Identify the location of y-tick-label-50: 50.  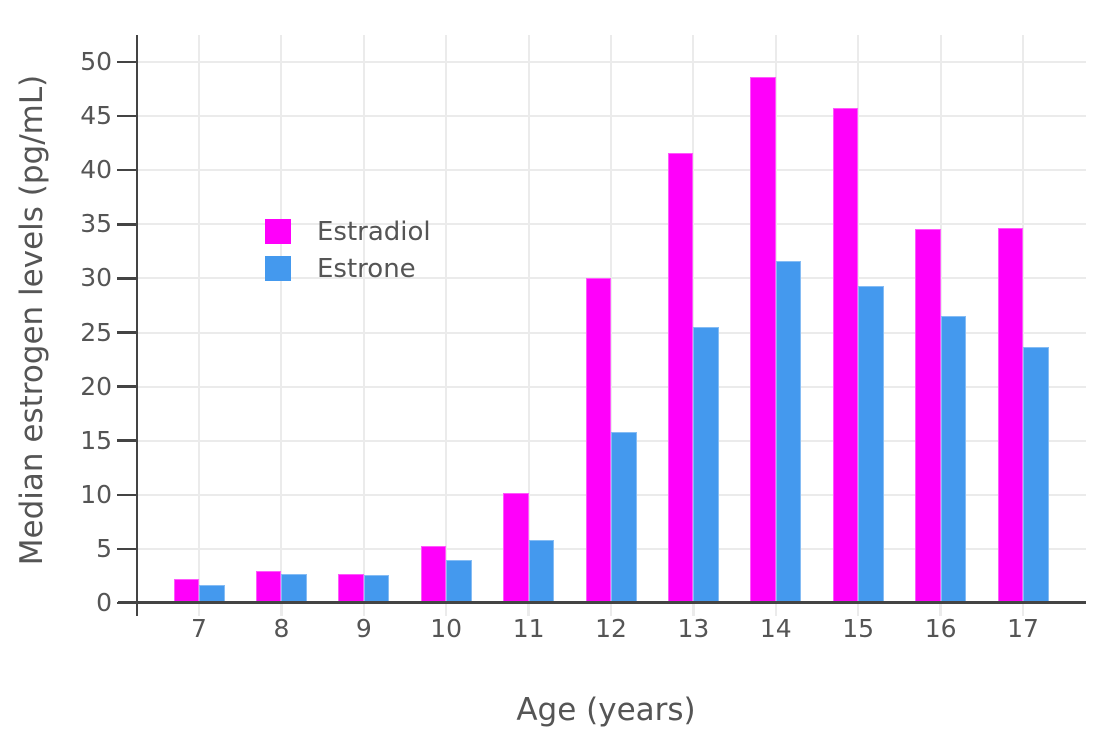
(96, 62).